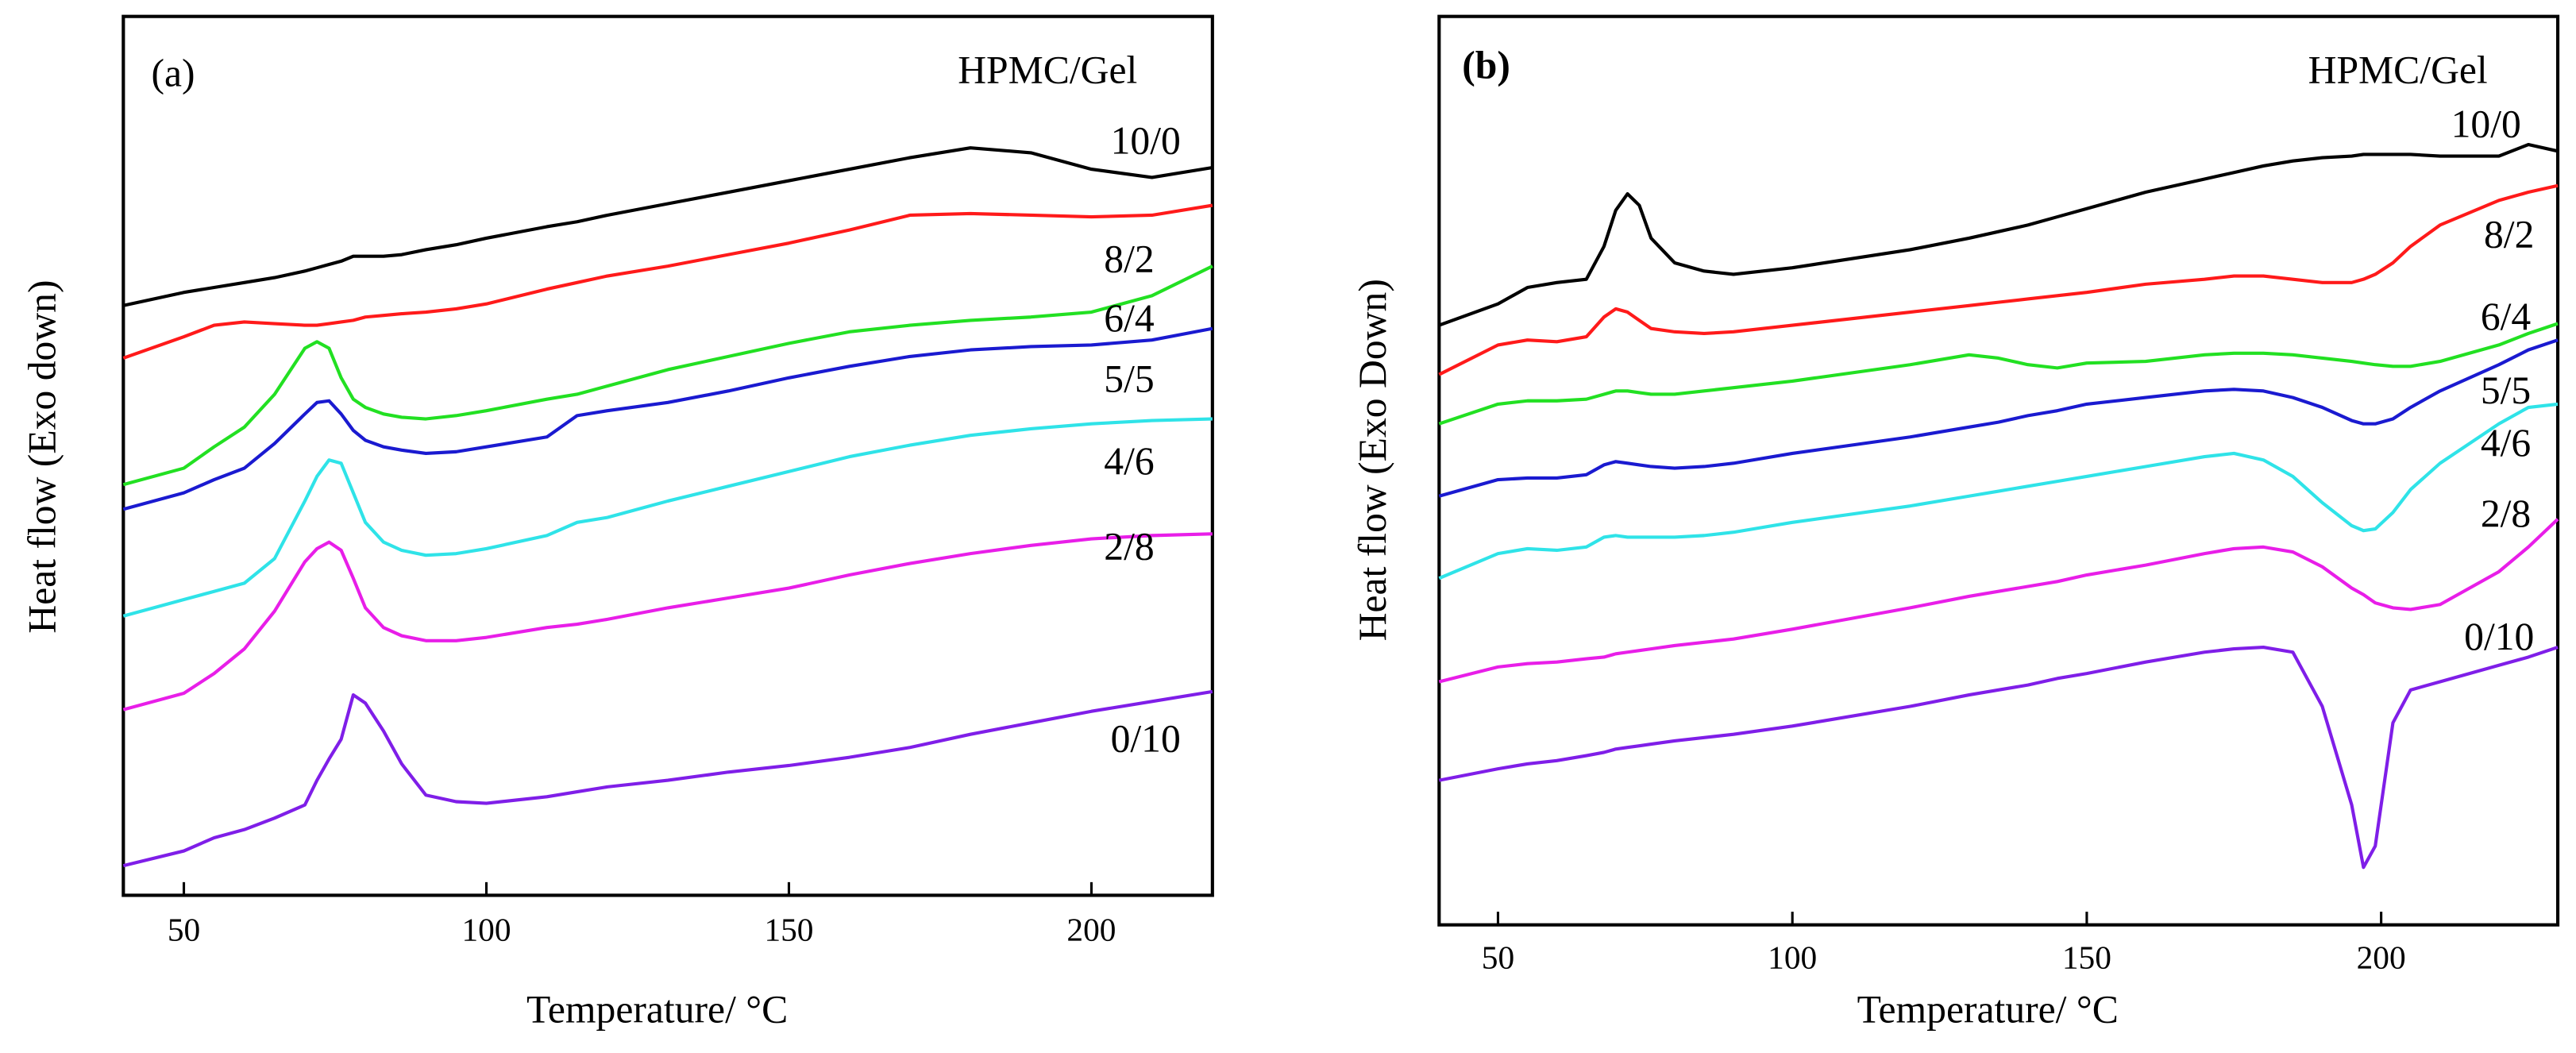 The image size is (2576, 1053). What do you see at coordinates (173, 73) in the screenshot?
I see `panel-label: (a)` at bounding box center [173, 73].